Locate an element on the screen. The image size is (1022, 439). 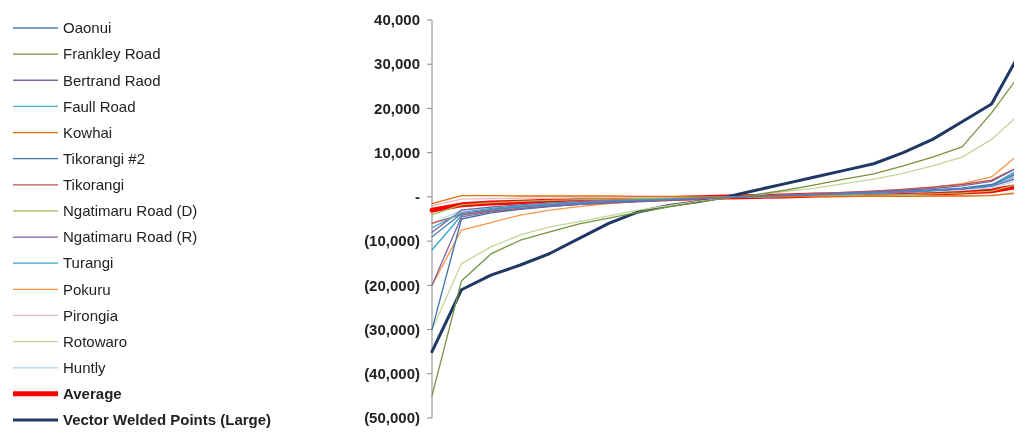
y-tick-label: - is located at coordinates (417, 197).